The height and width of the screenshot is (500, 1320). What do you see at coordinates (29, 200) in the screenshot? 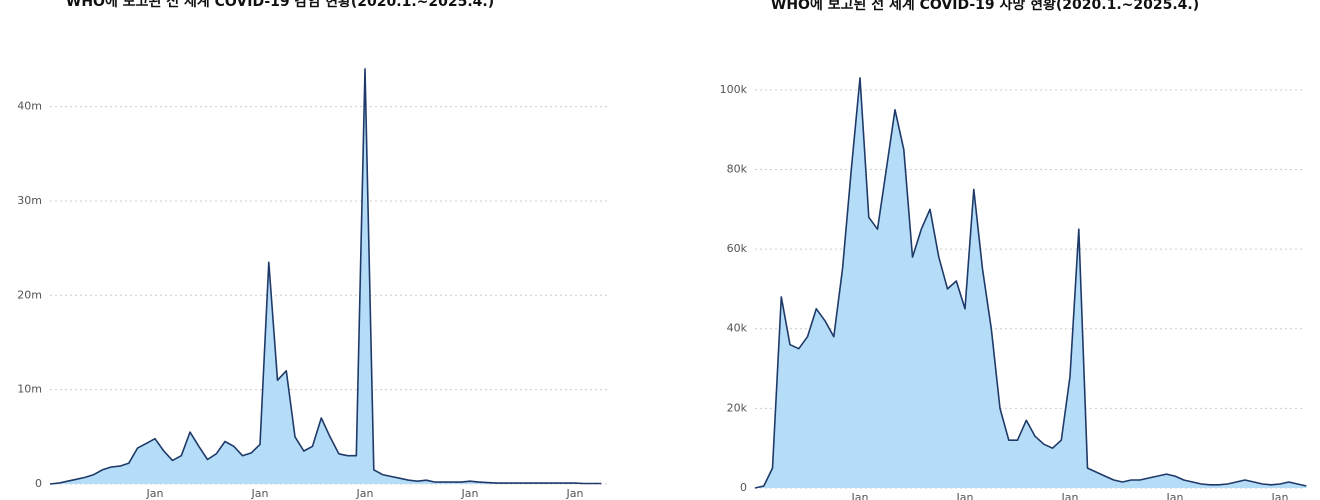
I see `y-tick-label: 30m` at bounding box center [29, 200].